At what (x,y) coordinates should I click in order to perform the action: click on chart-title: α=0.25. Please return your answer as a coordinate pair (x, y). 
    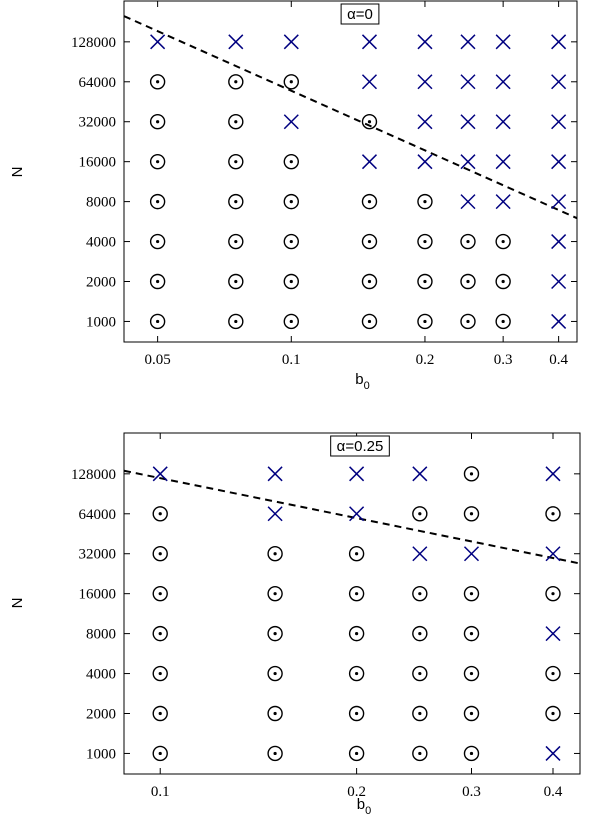
    Looking at the image, I should click on (360, 446).